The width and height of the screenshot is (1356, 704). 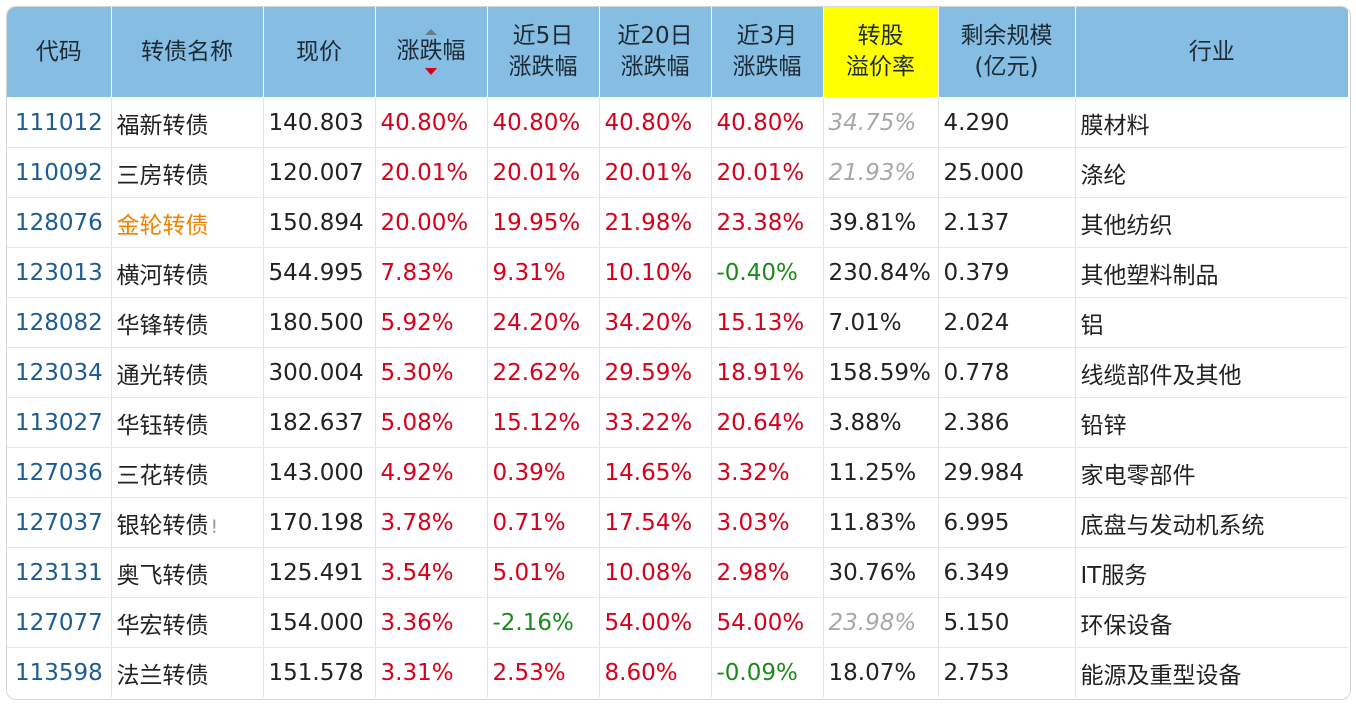 What do you see at coordinates (59, 522) in the screenshot?
I see `code-cell: 127037` at bounding box center [59, 522].